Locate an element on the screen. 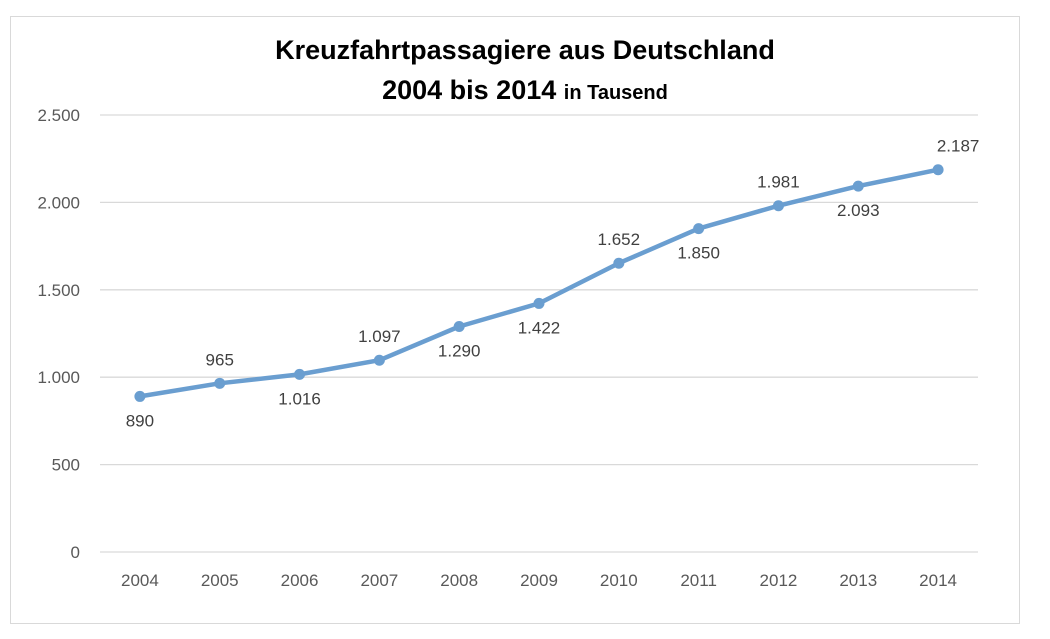  y-tick-label: 2.500 is located at coordinates (58, 115).